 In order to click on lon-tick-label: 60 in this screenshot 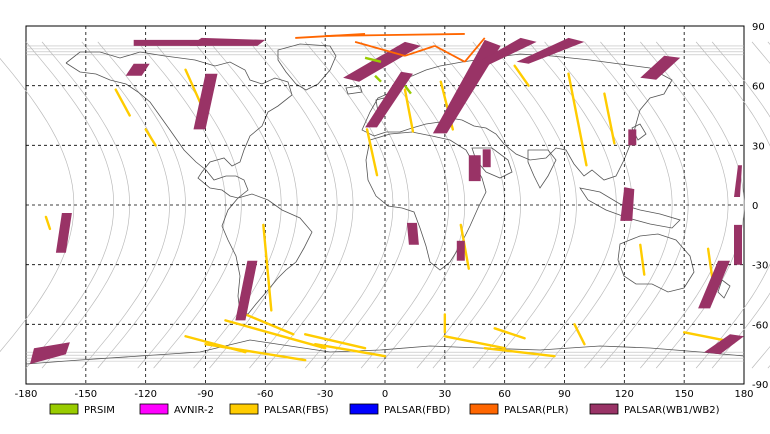, I will do `click(504, 394)`.